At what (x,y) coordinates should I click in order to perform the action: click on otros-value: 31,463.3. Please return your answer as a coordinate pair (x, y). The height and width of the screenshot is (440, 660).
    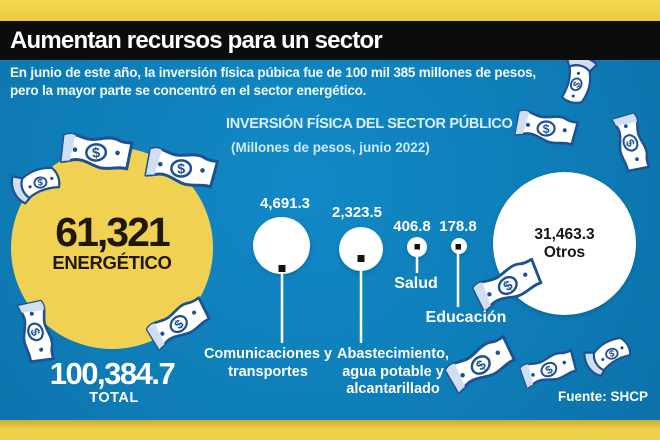
    Looking at the image, I should click on (564, 234).